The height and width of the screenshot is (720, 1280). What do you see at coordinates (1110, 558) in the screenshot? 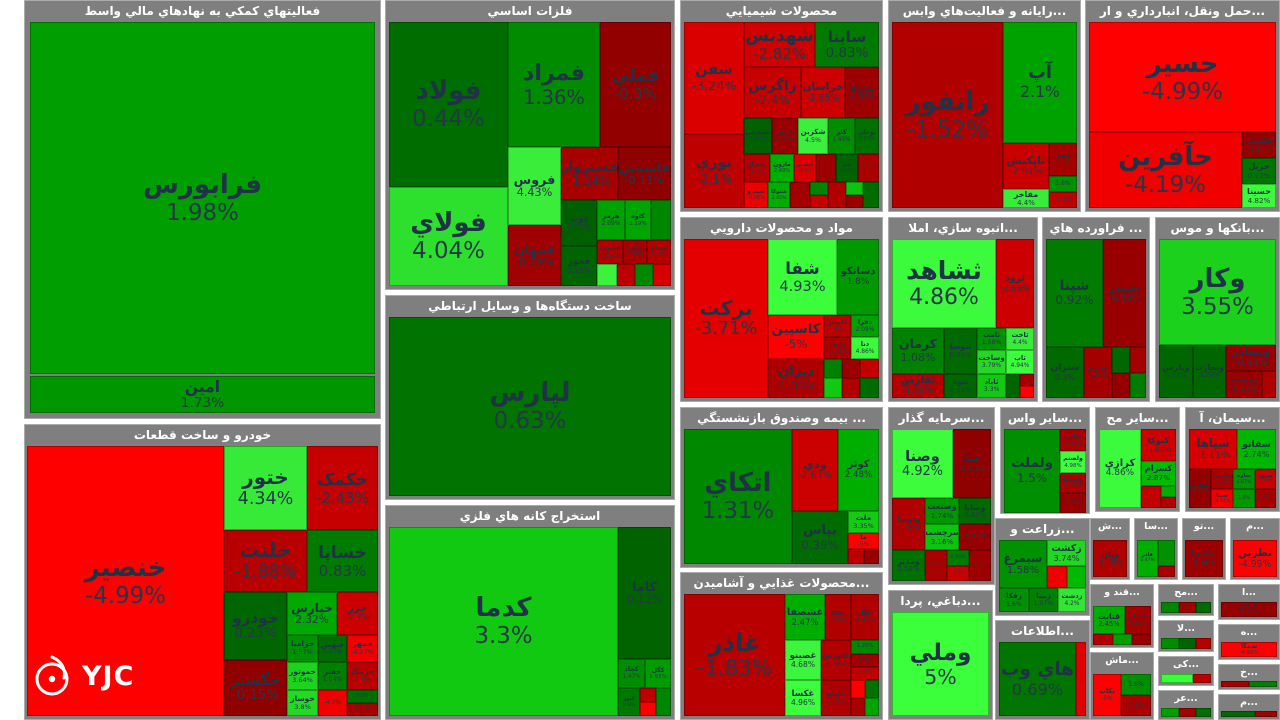
I see `tile-وبان: وبان -1.48%` at bounding box center [1110, 558].